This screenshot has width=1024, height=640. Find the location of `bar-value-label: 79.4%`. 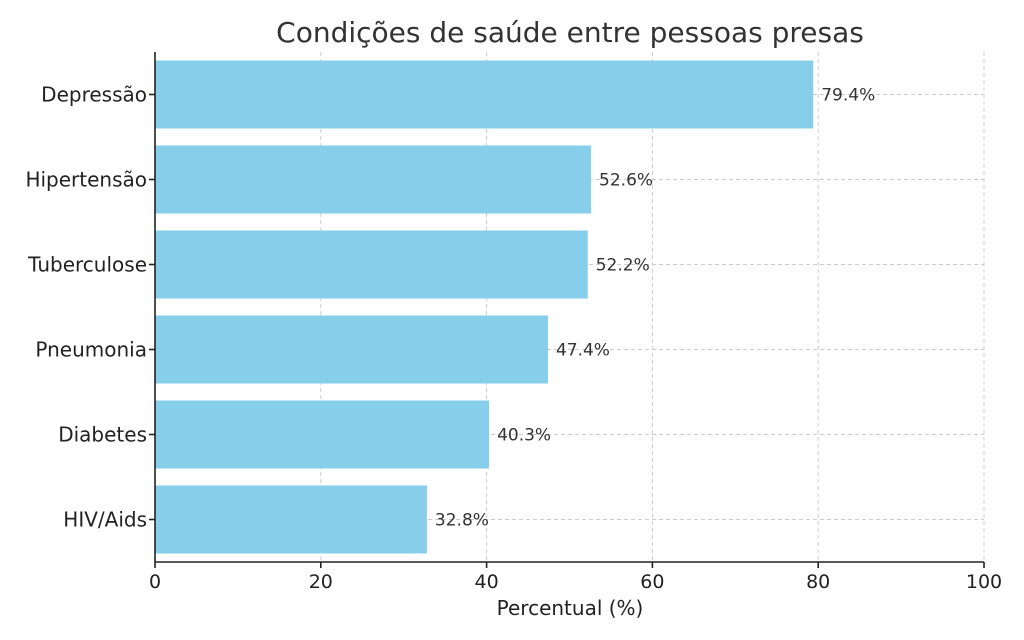

bar-value-label: 79.4% is located at coordinates (848, 96).